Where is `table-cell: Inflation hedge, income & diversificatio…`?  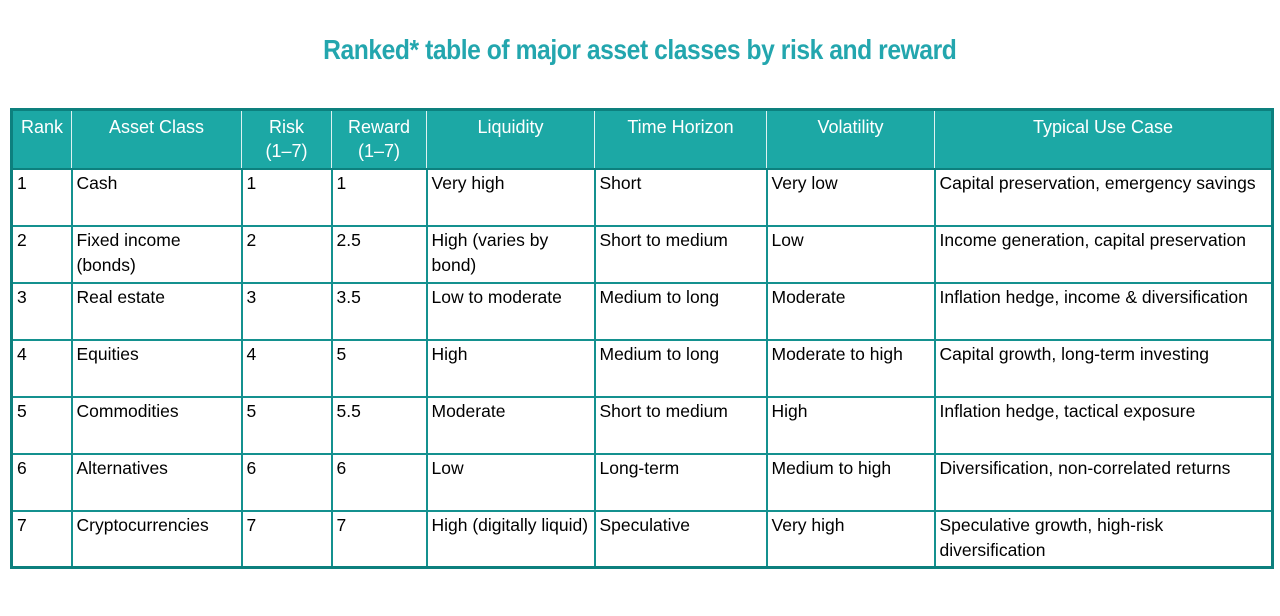 table-cell: Inflation hedge, income & diversificatio… is located at coordinates (1103, 311).